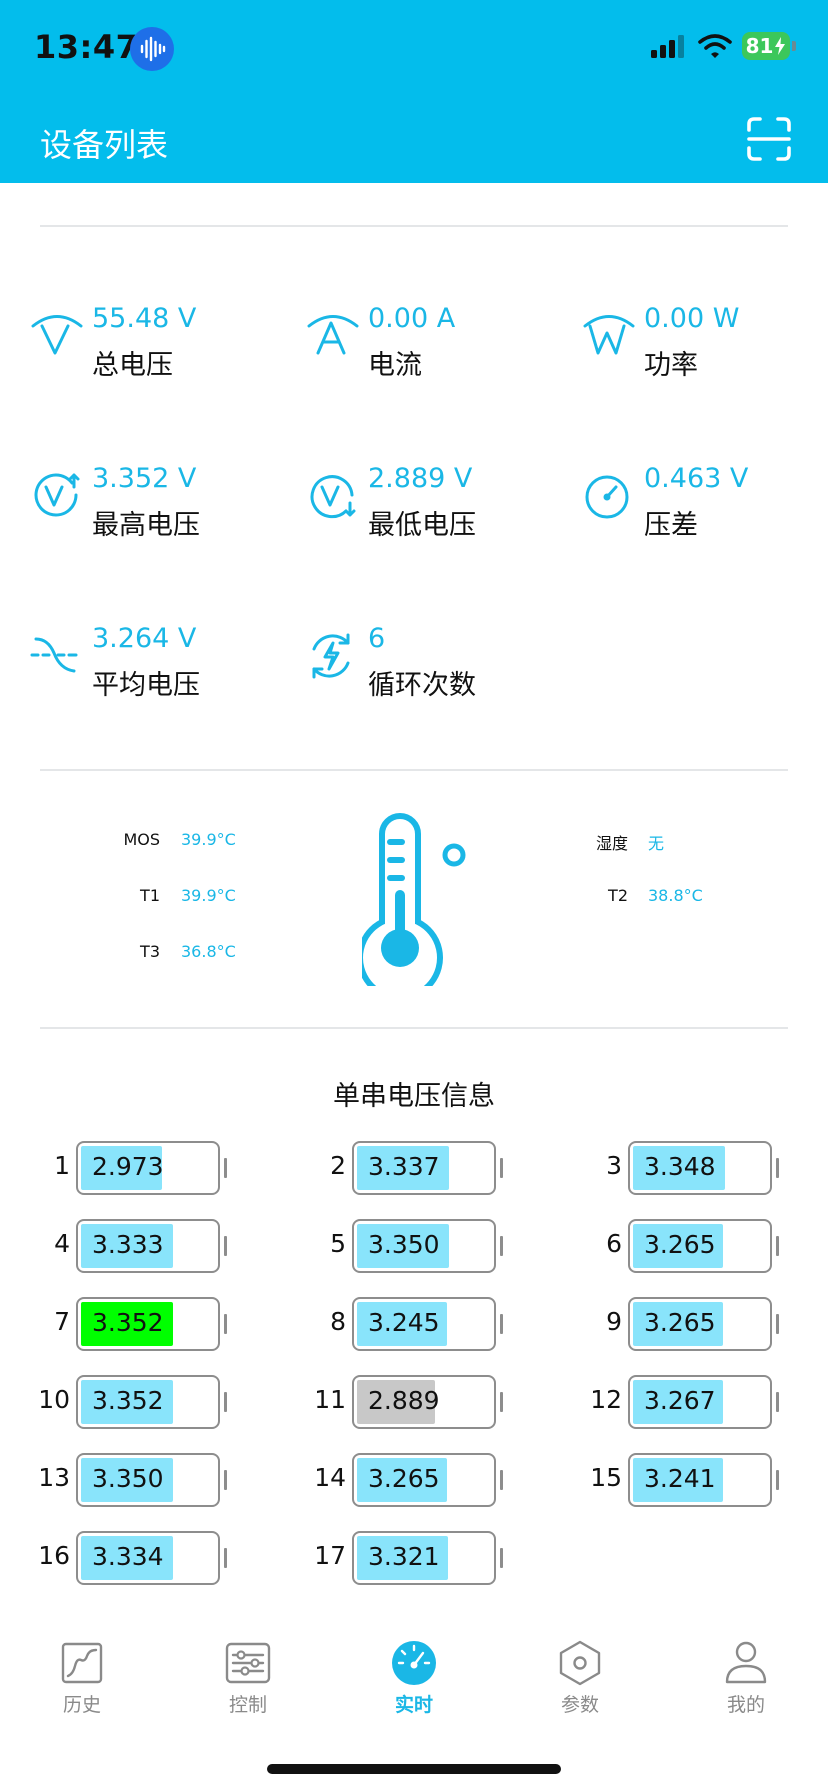 This screenshot has width=828, height=1792. I want to click on page-title: 设备列表, so click(104, 145).